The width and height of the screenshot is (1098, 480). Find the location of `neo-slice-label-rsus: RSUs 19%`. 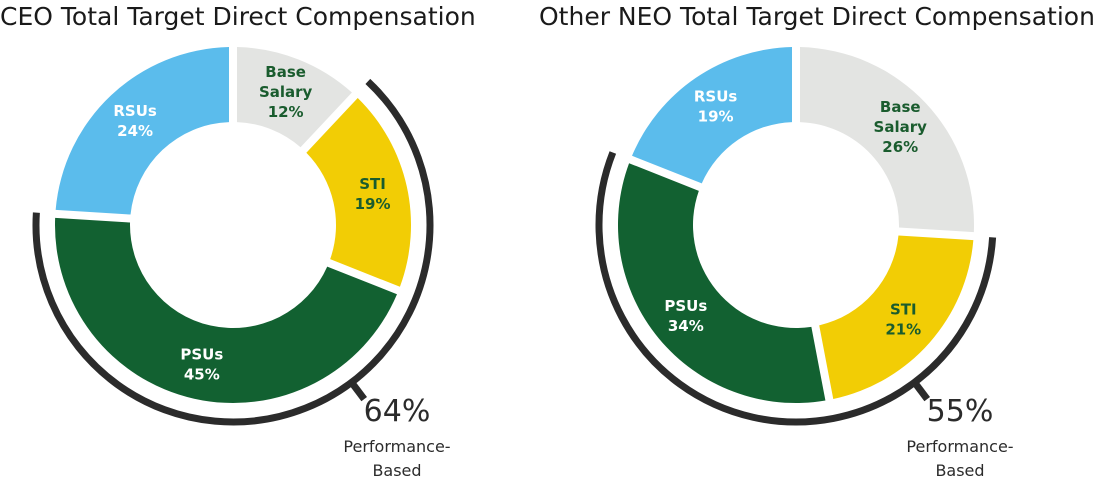

neo-slice-label-rsus: RSUs 19% is located at coordinates (716, 107).